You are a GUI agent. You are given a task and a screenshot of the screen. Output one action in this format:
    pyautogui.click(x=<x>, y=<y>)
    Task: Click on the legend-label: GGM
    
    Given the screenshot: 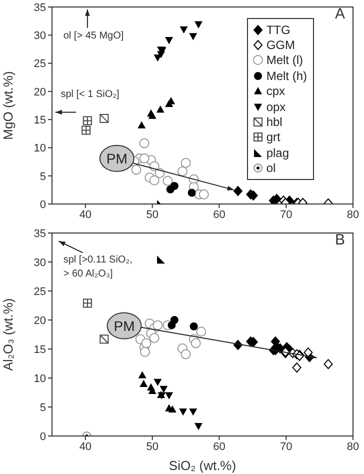 What is the action you would take?
    pyautogui.click(x=280, y=45)
    